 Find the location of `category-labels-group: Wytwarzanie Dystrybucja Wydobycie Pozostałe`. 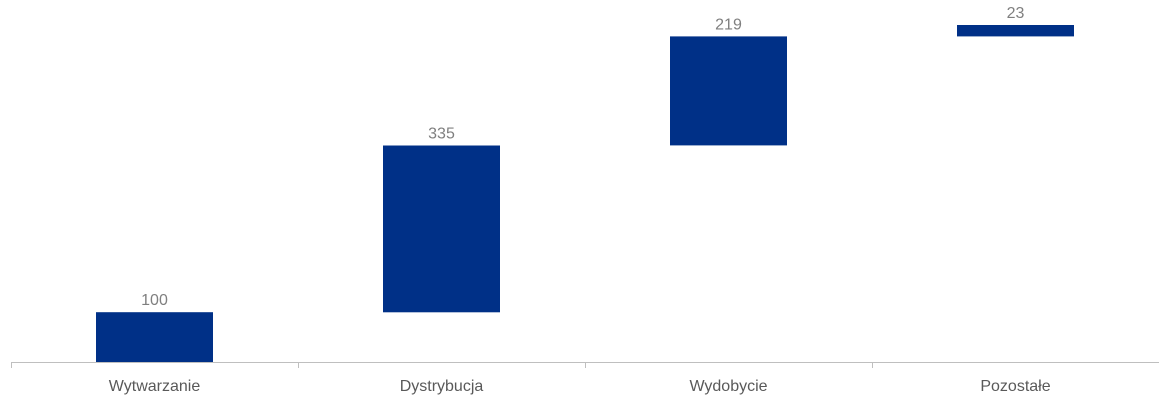

category-labels-group: Wytwarzanie Dystrybucja Wydobycie Pozostałe is located at coordinates (580, 386).